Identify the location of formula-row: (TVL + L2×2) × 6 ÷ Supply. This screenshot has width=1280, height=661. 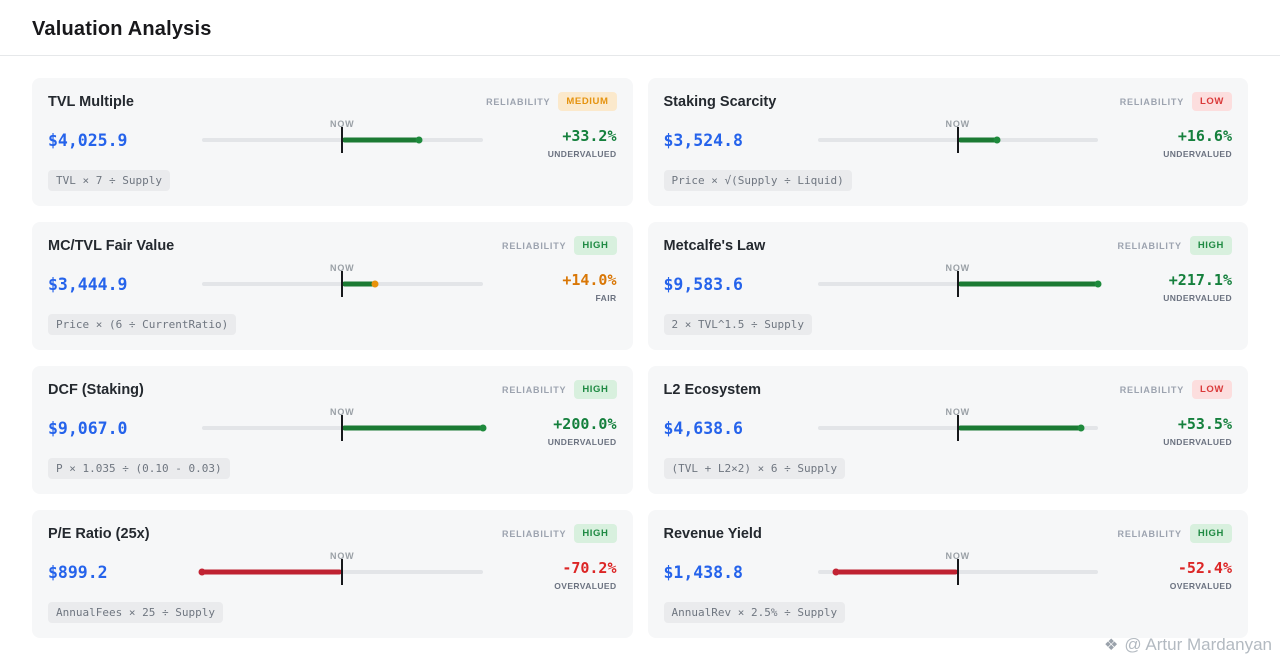
(948, 468).